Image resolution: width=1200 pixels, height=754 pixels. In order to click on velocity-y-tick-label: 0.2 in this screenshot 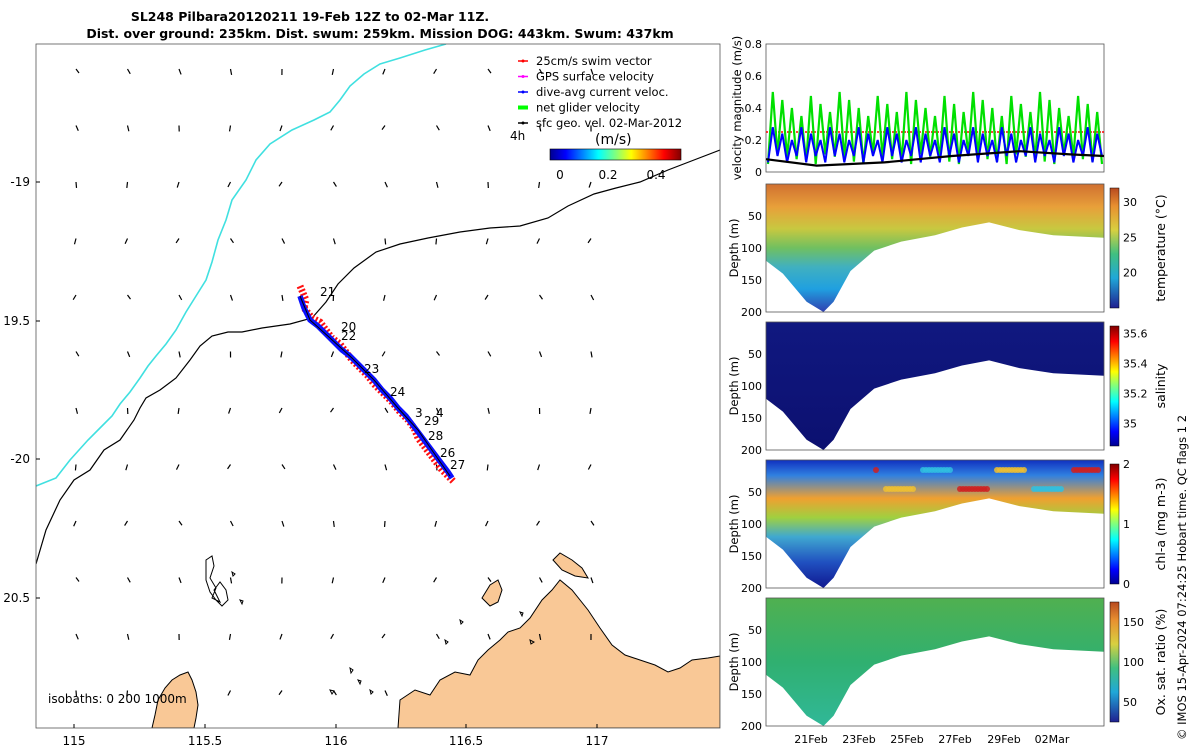, I will do `click(754, 140)`.